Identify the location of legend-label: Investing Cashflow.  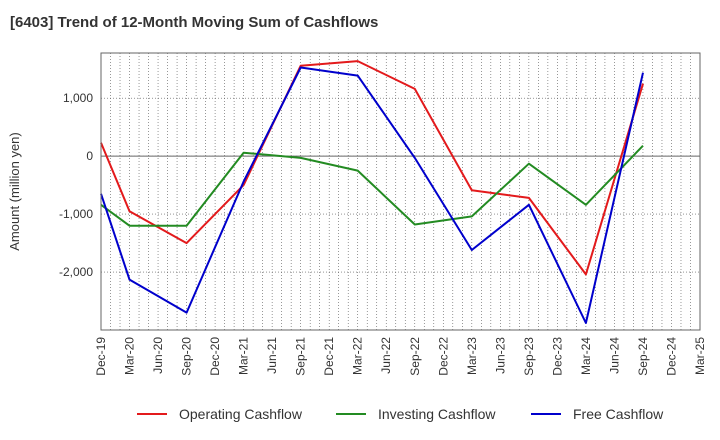
(437, 414).